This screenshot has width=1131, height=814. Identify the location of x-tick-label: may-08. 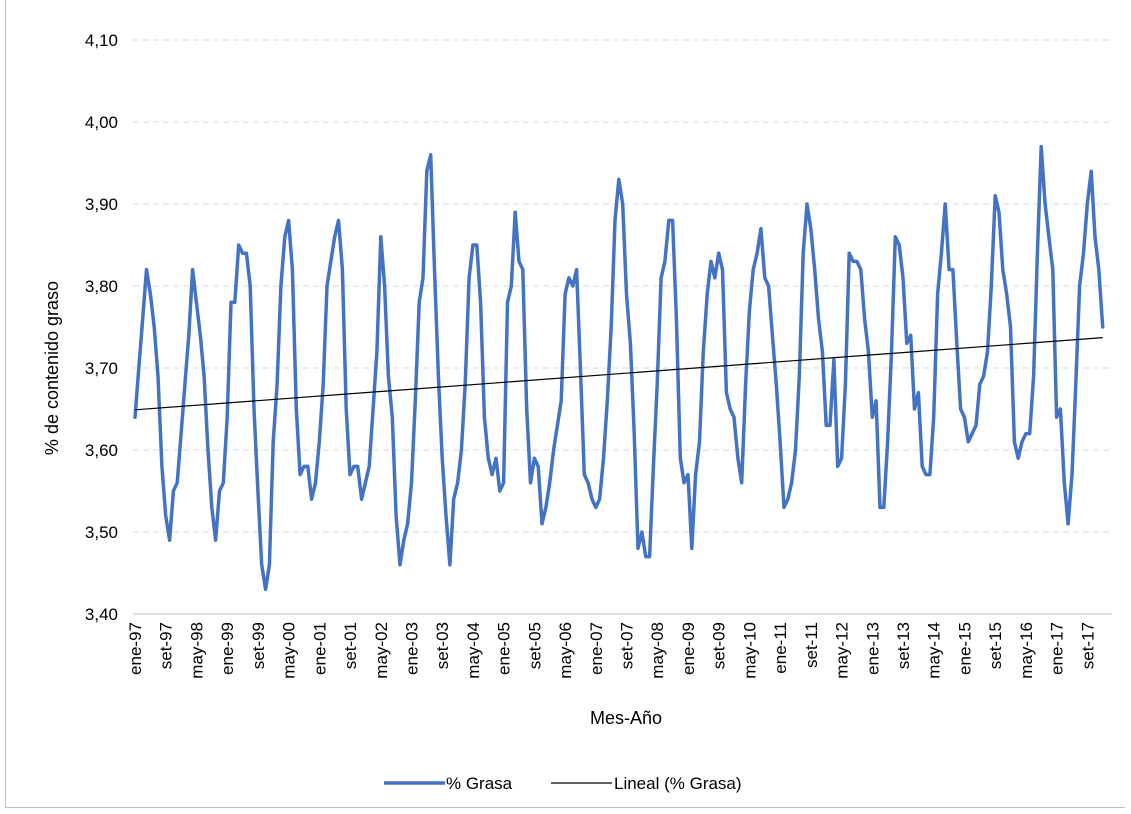
(657, 650).